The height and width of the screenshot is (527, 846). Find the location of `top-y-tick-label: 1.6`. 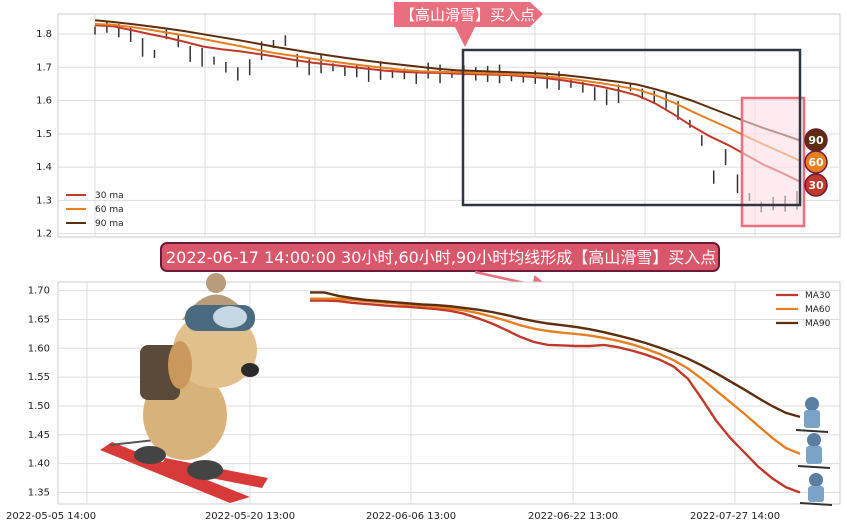

top-y-tick-label: 1.6 is located at coordinates (44, 101).